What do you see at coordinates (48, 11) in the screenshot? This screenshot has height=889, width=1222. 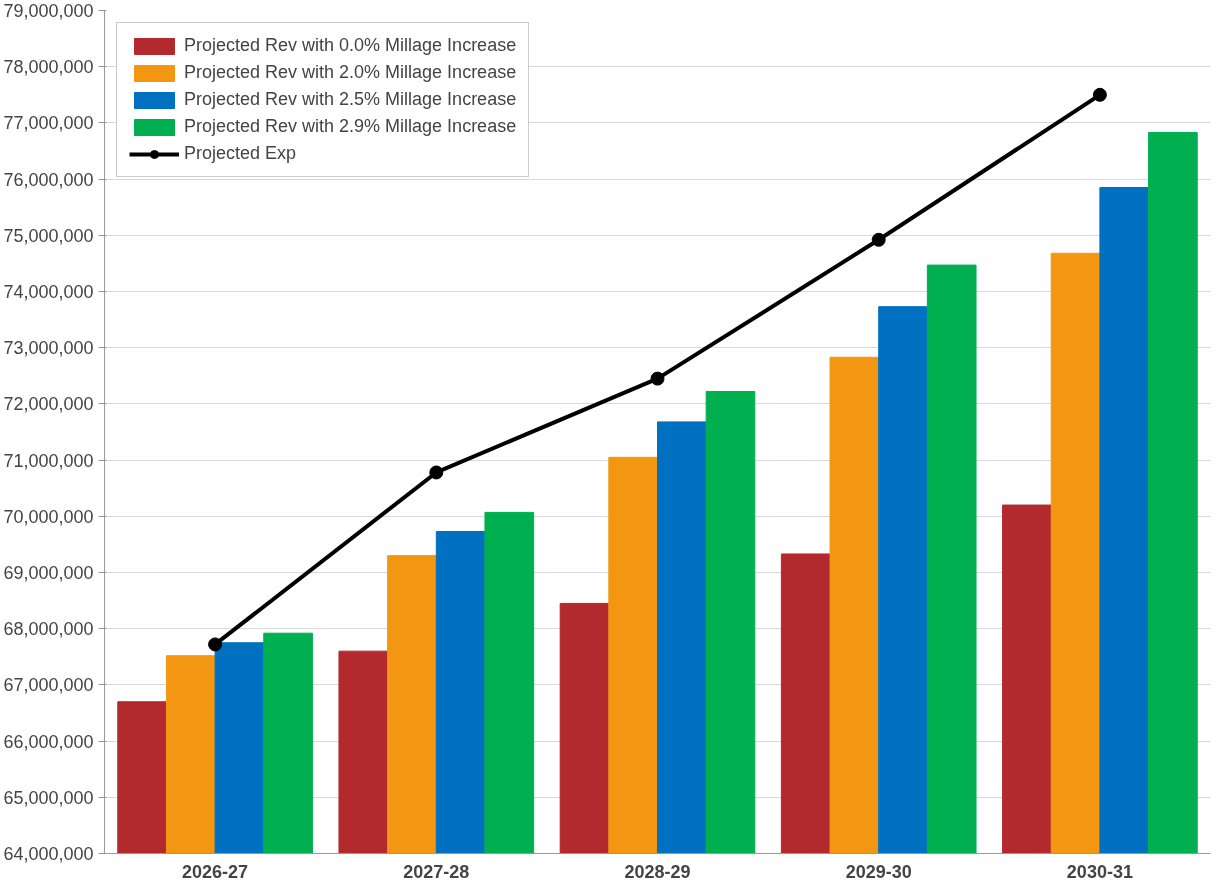 I see `y-tick-label: 79,000,000` at bounding box center [48, 11].